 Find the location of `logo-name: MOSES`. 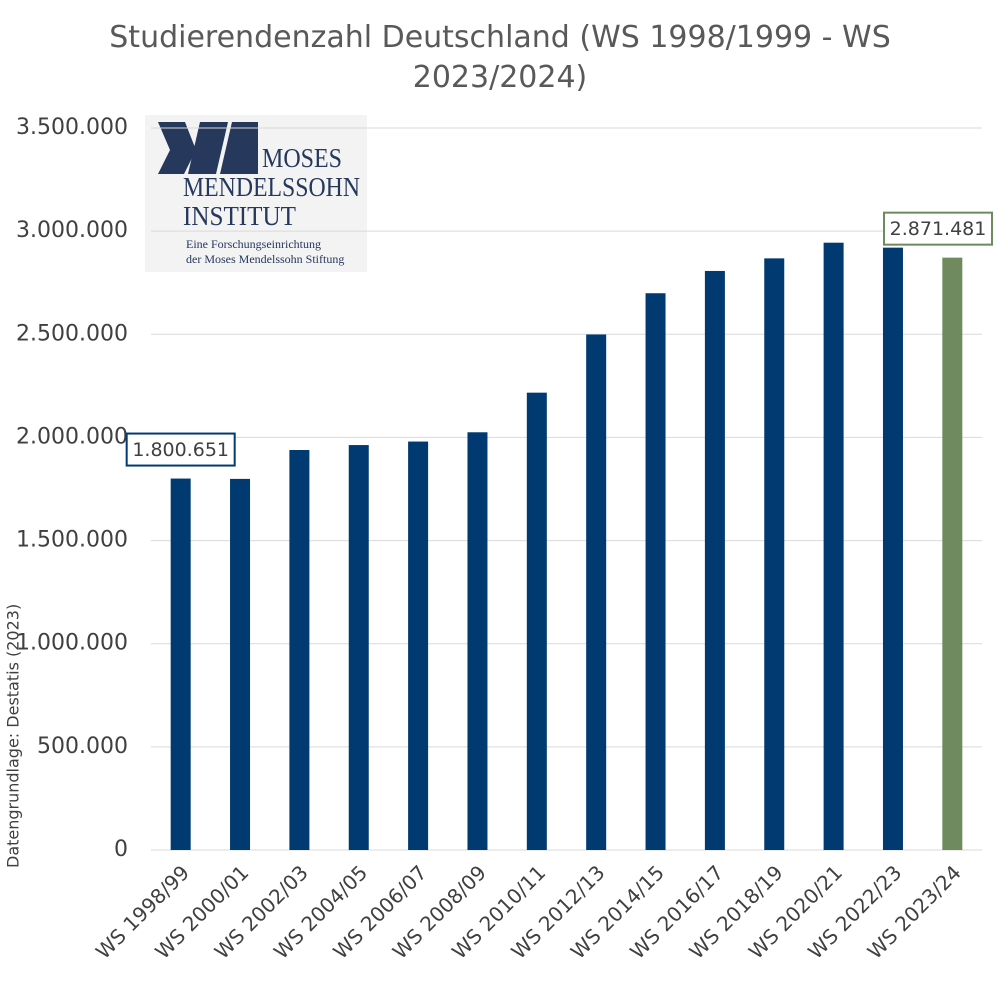

logo-name: MOSES is located at coordinates (302, 158).